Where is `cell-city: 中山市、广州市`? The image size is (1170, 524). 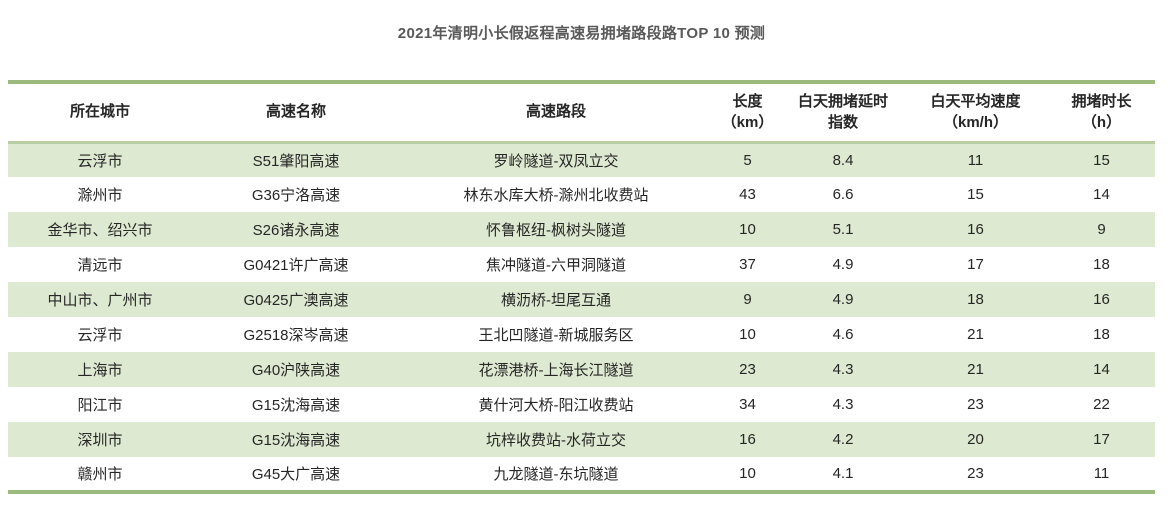
cell-city: 中山市、广州市 is located at coordinates (100, 300).